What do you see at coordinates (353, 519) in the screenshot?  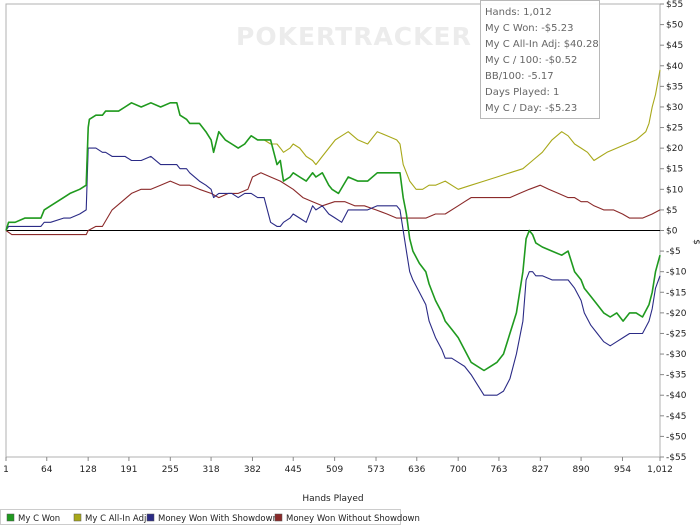 I see `legend-item-label: Money Won Without Showdown` at bounding box center [353, 519].